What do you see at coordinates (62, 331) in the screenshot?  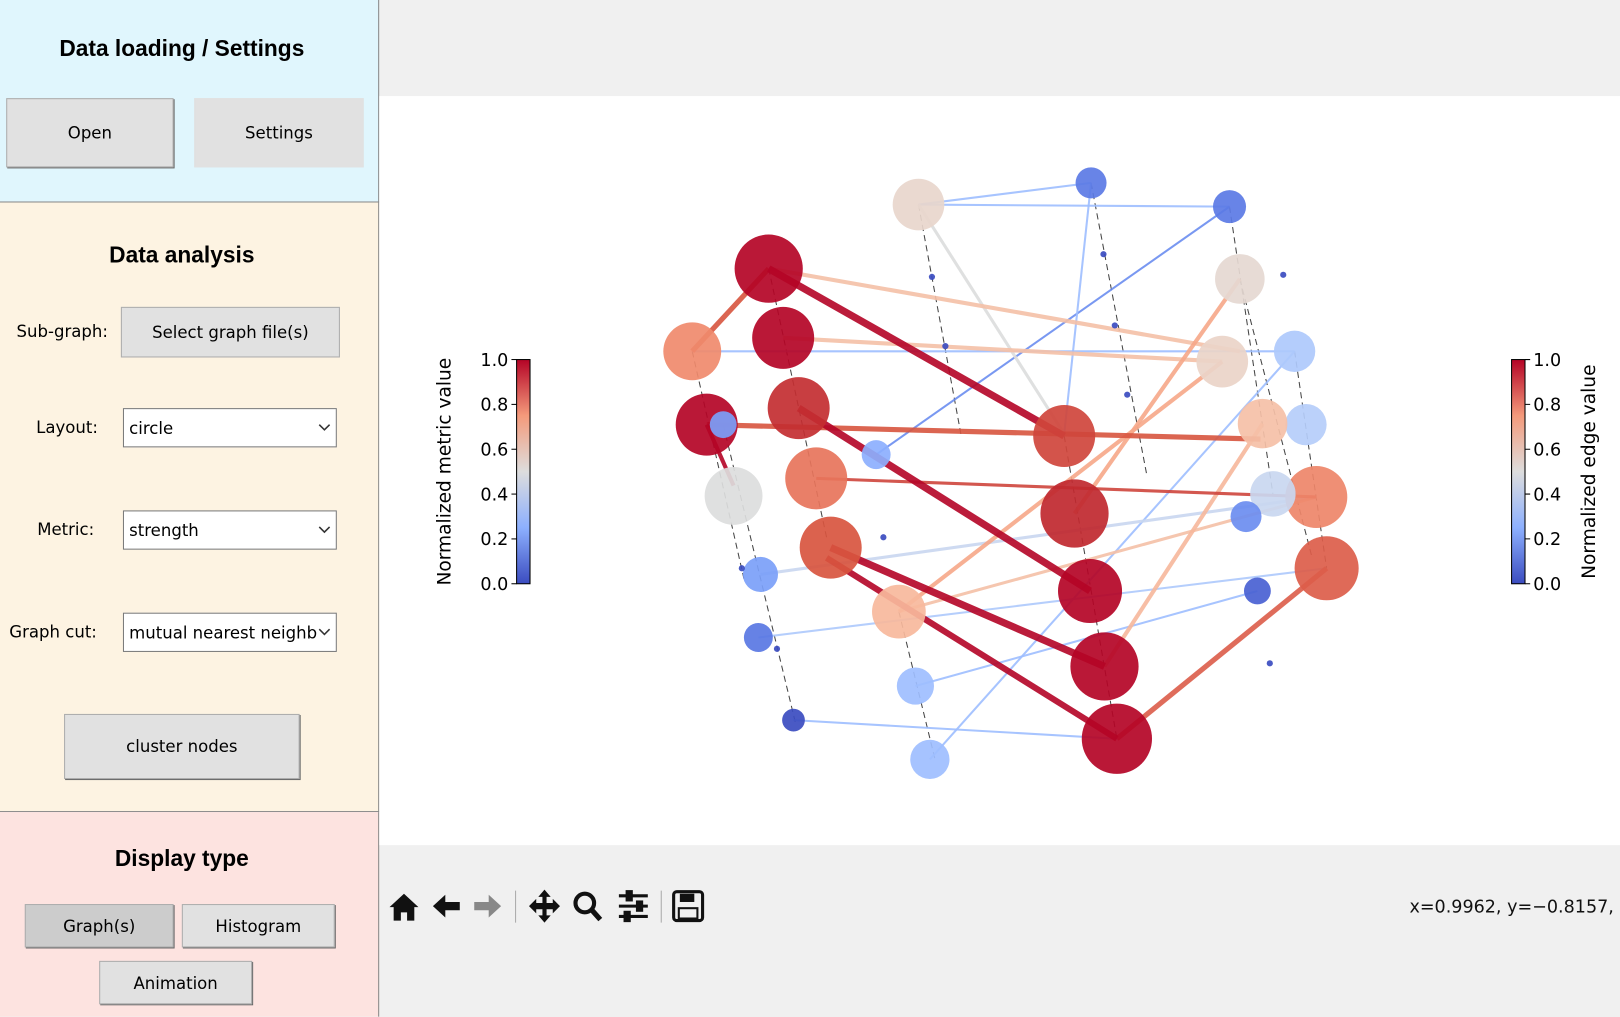 I see `subgraph-label: Sub-graph:` at bounding box center [62, 331].